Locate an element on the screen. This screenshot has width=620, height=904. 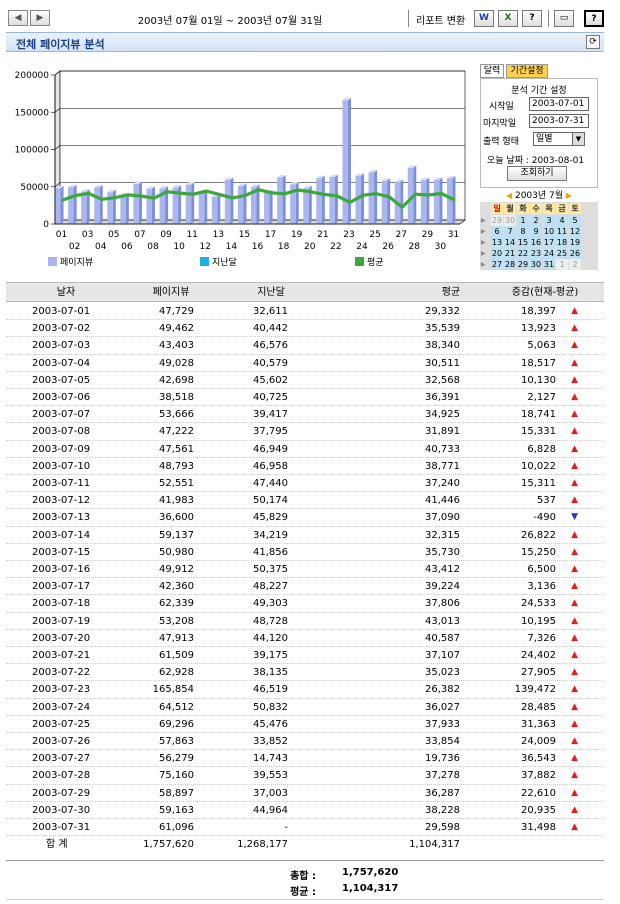
tab-period: 기간설정 is located at coordinates (527, 71).